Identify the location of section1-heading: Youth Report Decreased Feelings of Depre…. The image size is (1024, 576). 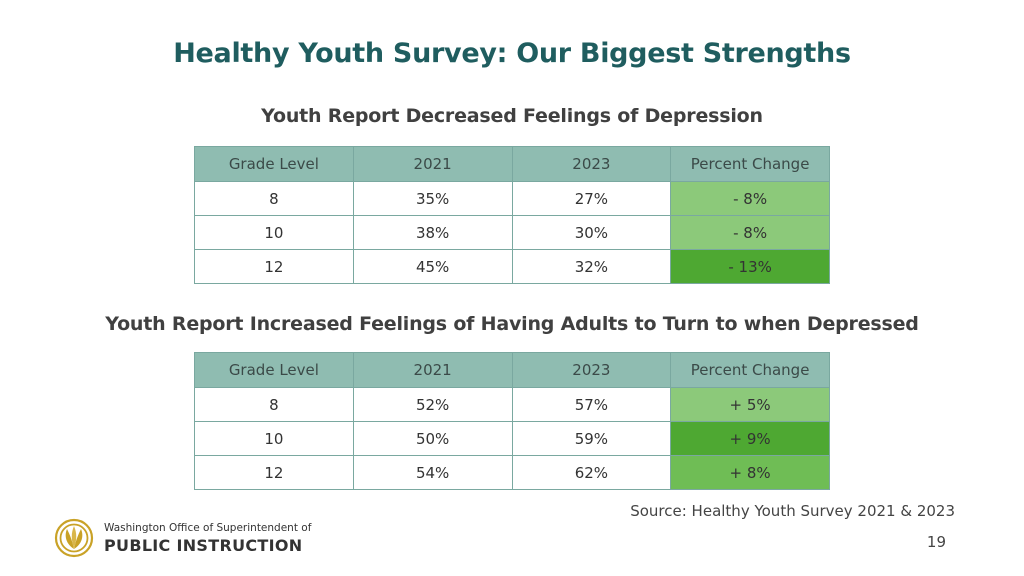
(512, 116).